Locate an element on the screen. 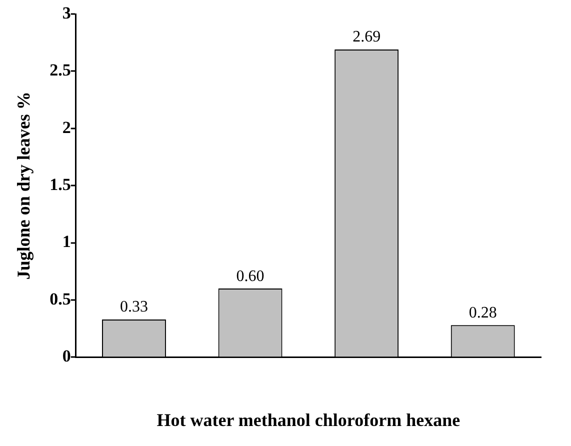  y-tick-label: 3 is located at coordinates (66, 12).